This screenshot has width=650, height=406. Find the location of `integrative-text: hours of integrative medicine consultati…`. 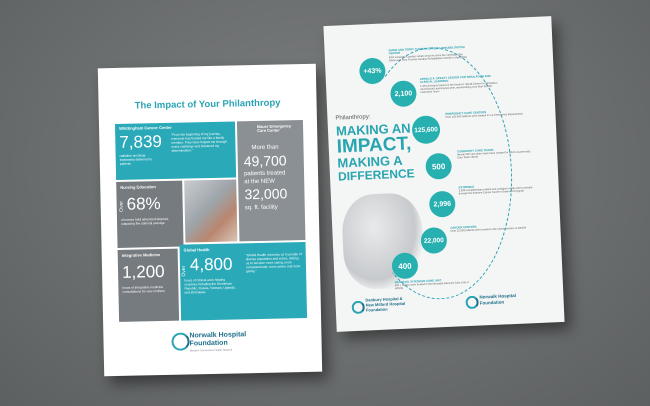

integrative-text: hours of integrative medicine consultati… is located at coordinates (143, 289).